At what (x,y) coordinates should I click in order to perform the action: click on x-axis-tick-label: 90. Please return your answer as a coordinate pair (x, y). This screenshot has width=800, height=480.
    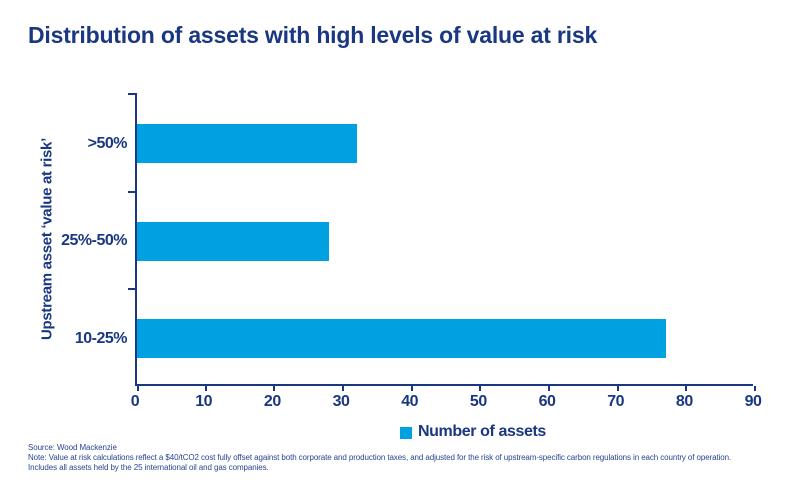
    Looking at the image, I should click on (753, 401).